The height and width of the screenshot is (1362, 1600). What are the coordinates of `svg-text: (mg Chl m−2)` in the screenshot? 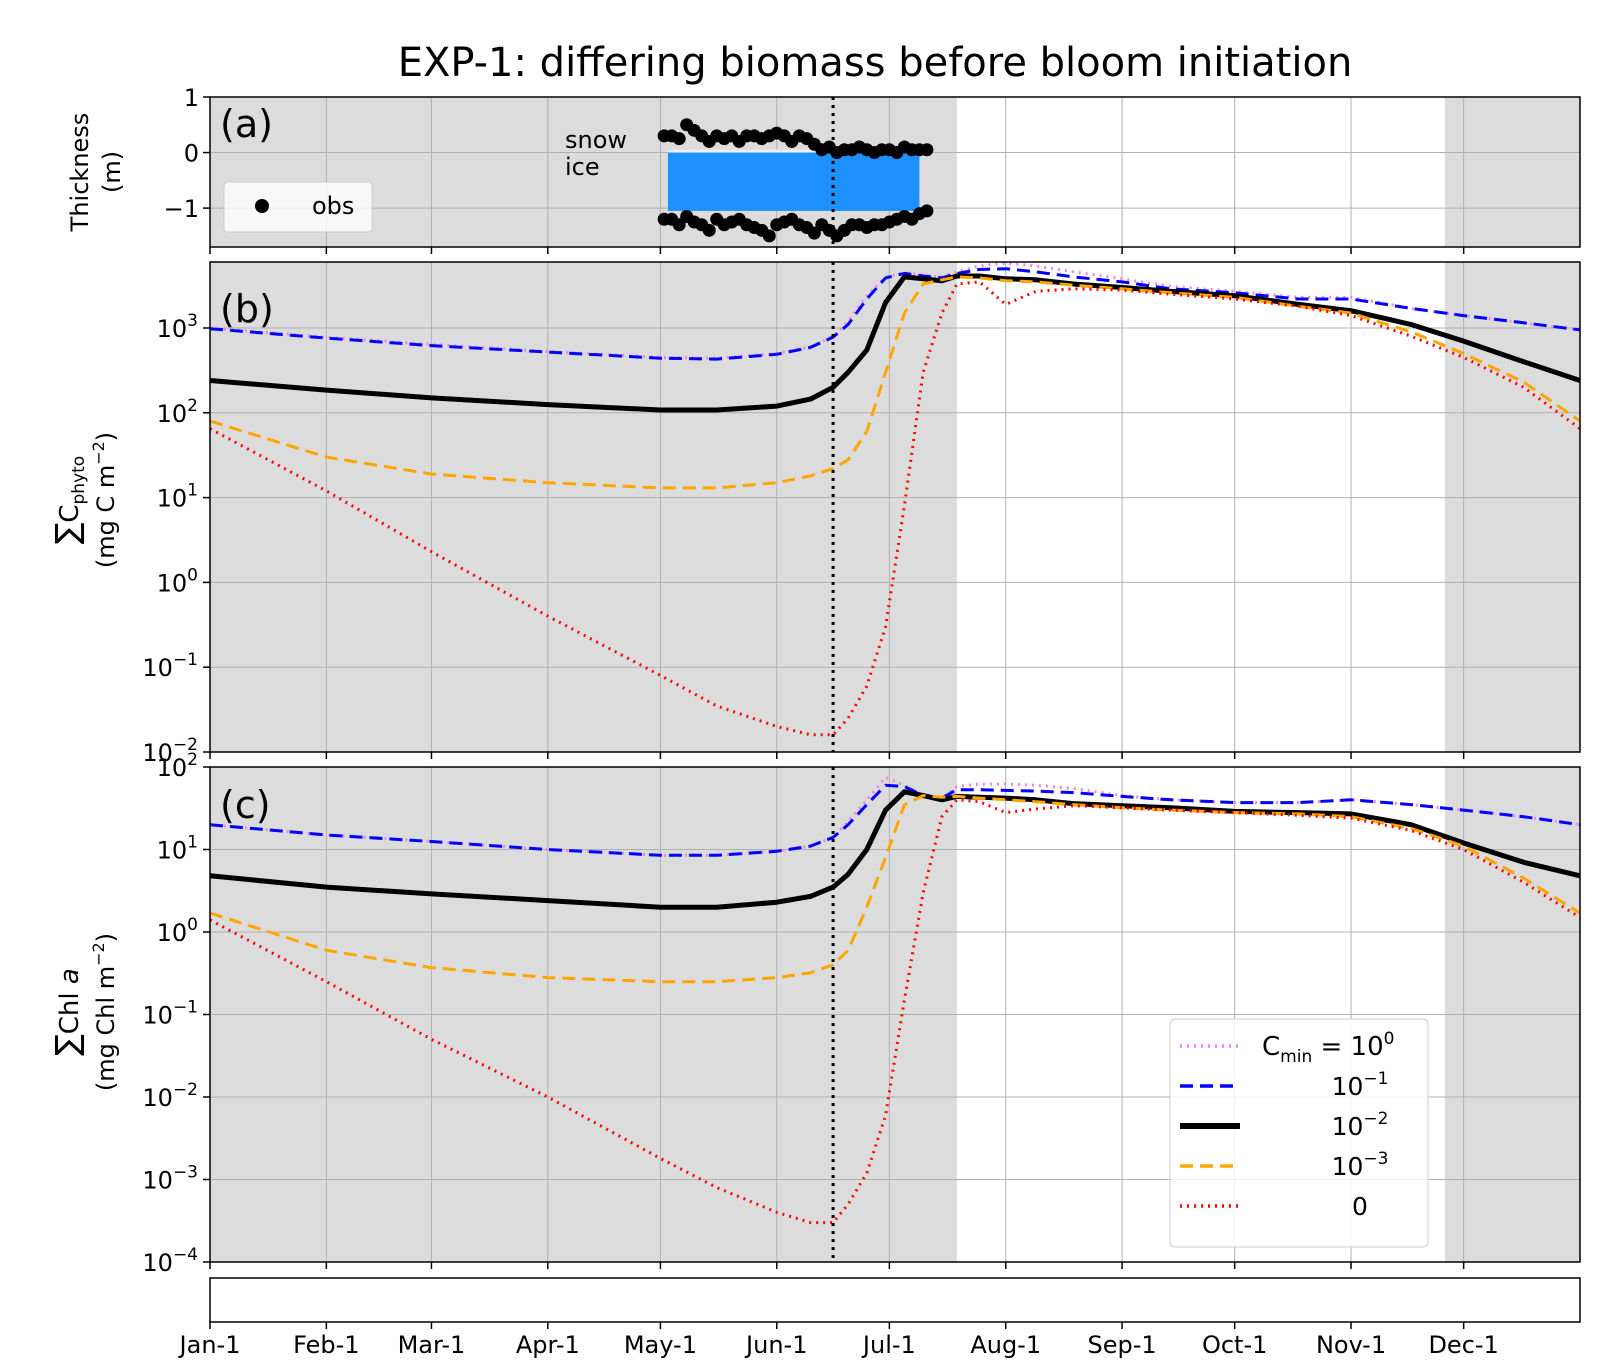 It's located at (104, 1012).